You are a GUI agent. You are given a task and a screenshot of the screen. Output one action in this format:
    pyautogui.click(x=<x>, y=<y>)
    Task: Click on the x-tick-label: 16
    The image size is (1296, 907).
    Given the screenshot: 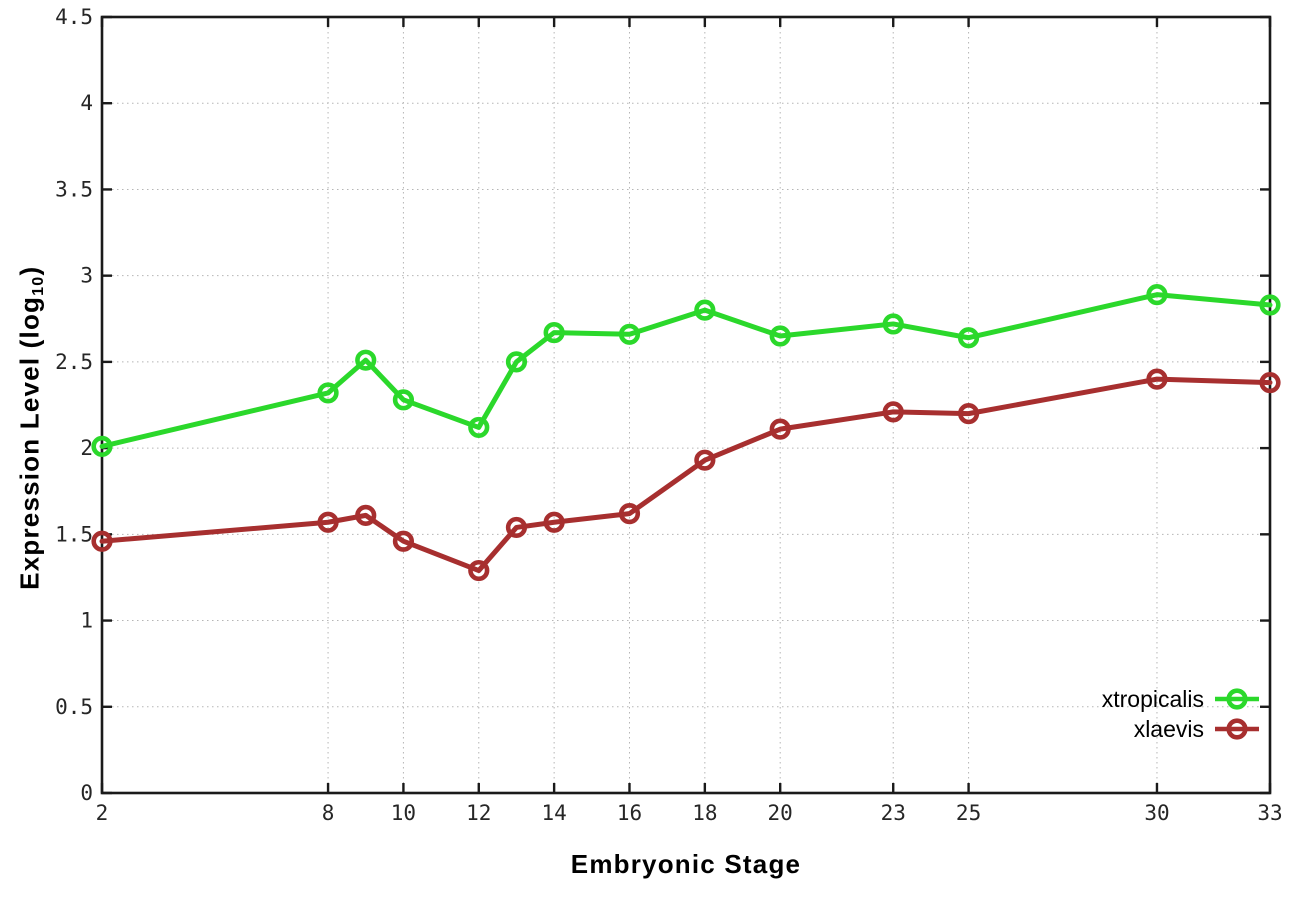 What is the action you would take?
    pyautogui.click(x=629, y=813)
    